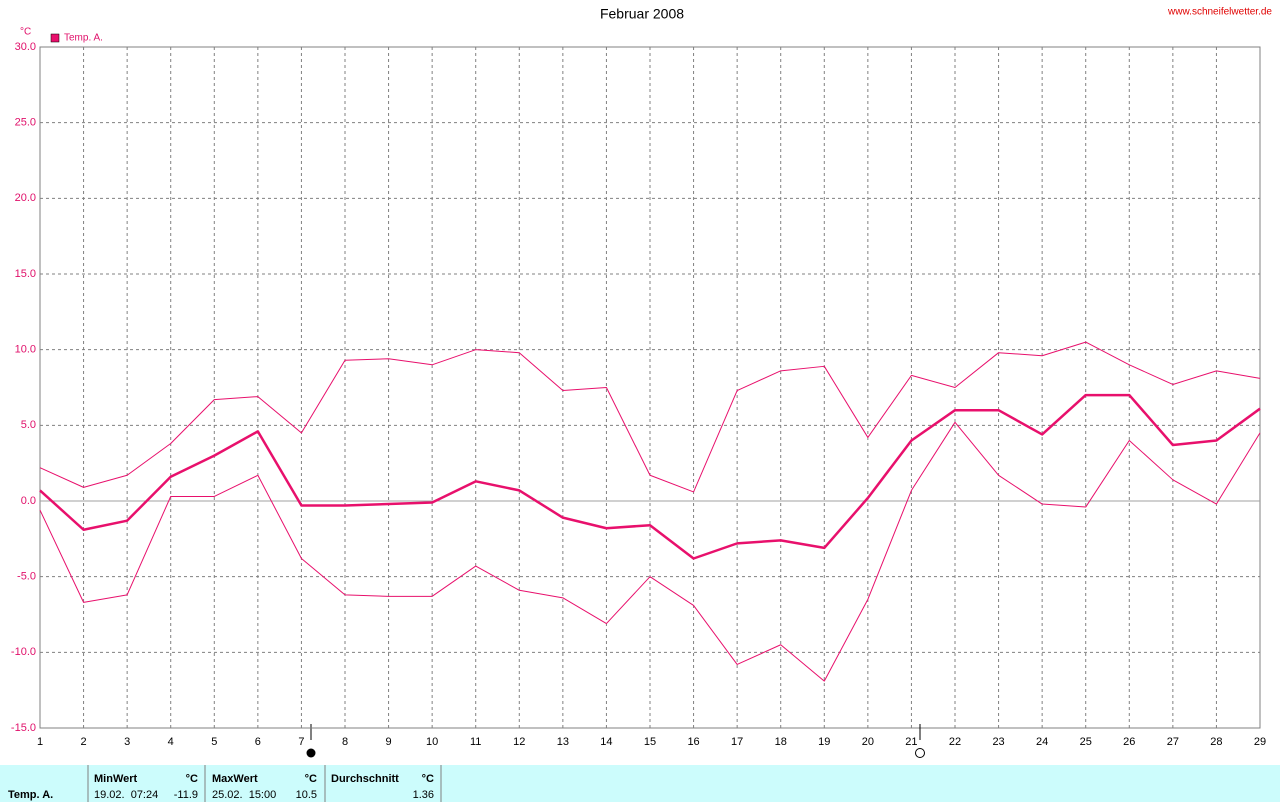  I want to click on cell-when: 25.02. 15:00, so click(244, 795).